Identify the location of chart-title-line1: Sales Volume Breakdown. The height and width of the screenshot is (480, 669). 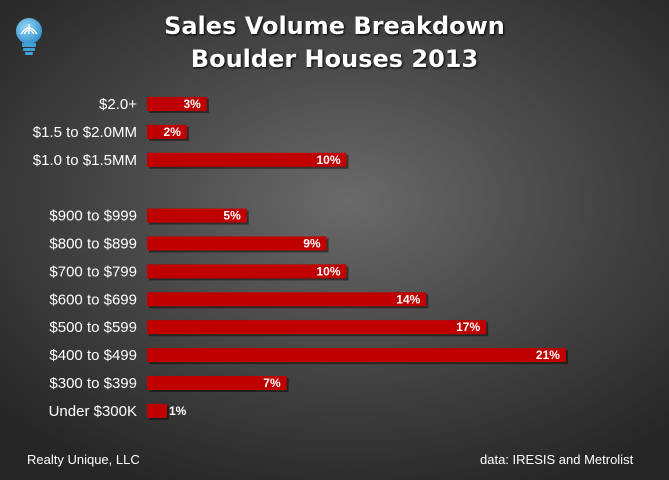
(334, 26).